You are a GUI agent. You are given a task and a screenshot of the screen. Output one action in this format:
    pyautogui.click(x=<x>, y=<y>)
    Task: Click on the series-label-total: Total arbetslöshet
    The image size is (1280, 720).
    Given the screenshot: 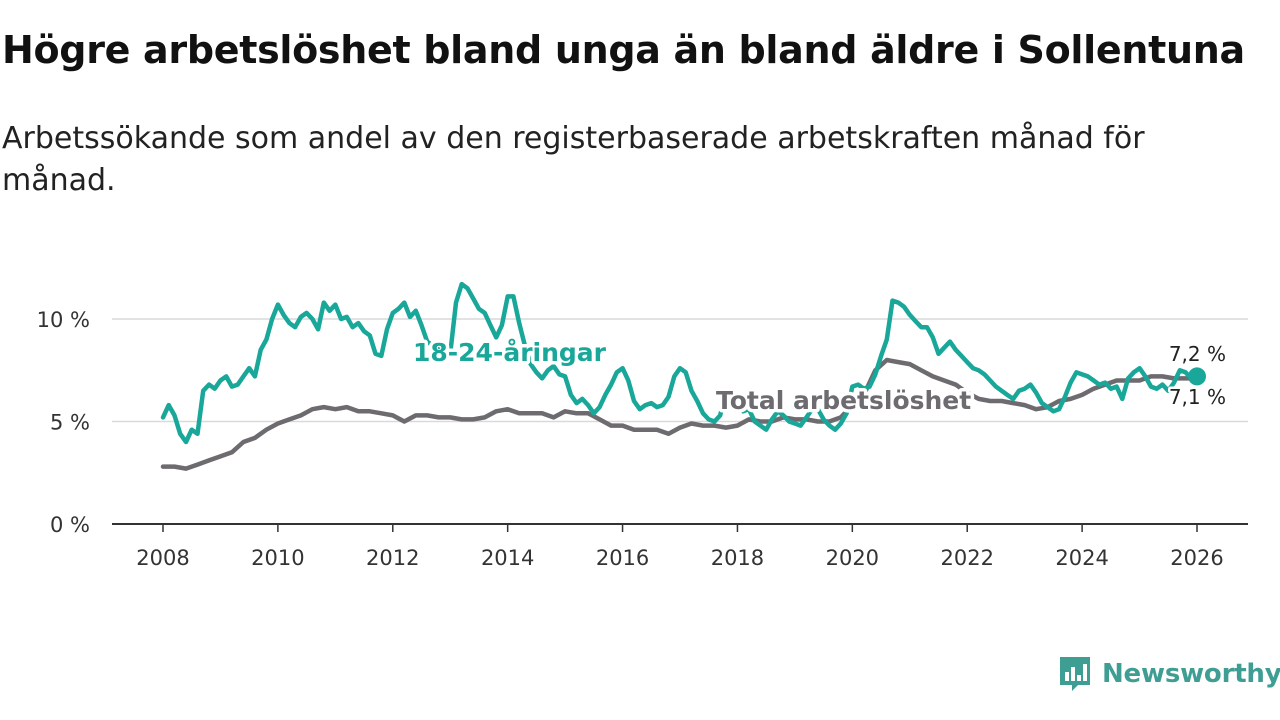 What is the action you would take?
    pyautogui.click(x=843, y=400)
    